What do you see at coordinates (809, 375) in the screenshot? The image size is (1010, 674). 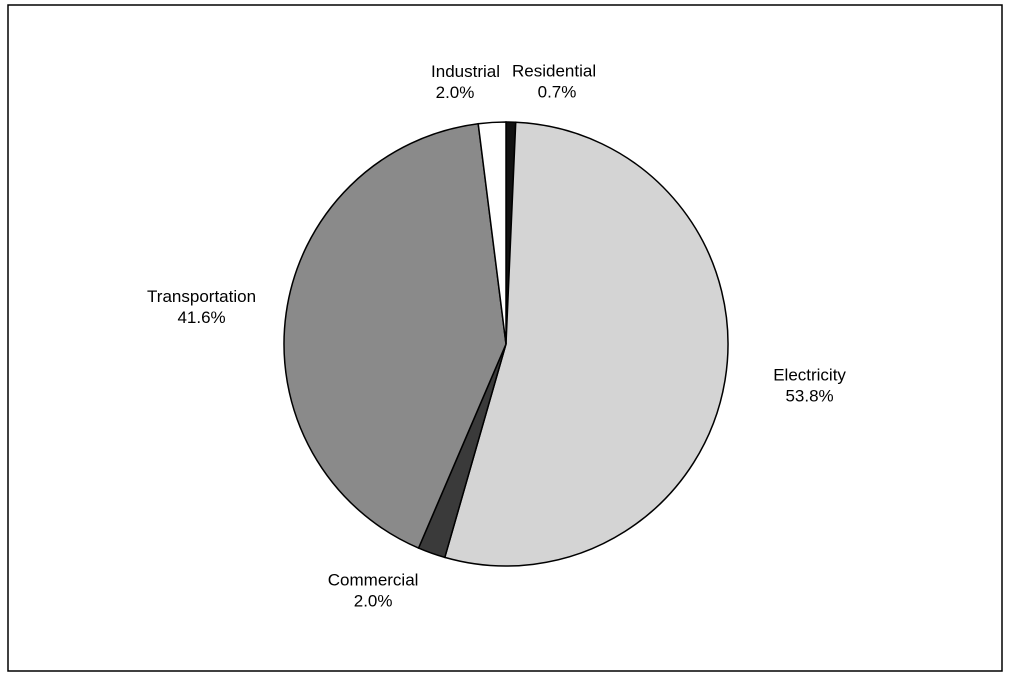 I see `slice-label: Electricity` at bounding box center [809, 375].